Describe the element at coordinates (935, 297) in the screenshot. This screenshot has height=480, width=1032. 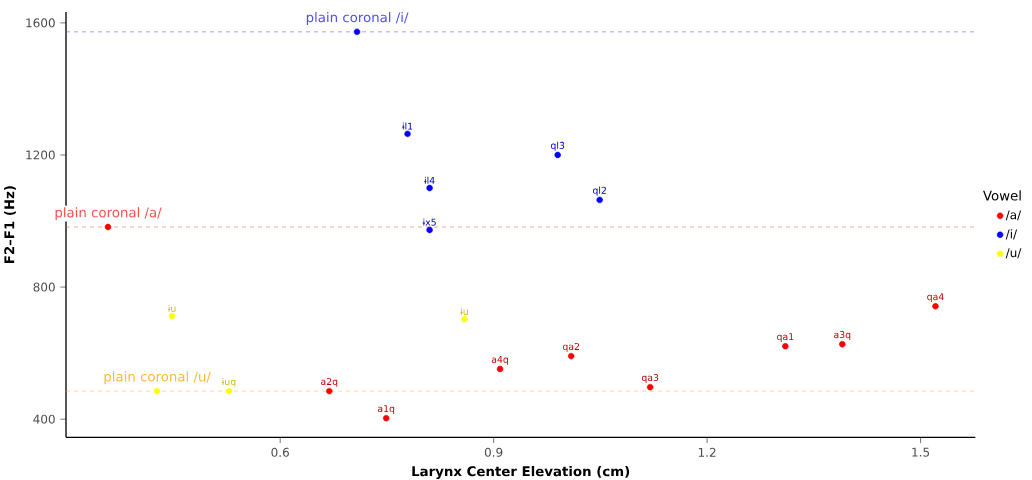
I see `data-label: qa4` at that location.